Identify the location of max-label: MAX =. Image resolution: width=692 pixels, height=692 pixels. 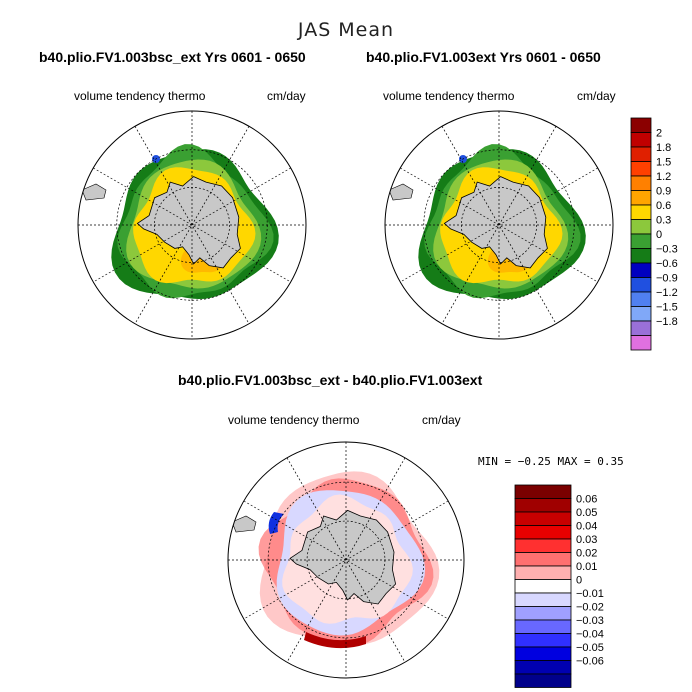
(574, 461).